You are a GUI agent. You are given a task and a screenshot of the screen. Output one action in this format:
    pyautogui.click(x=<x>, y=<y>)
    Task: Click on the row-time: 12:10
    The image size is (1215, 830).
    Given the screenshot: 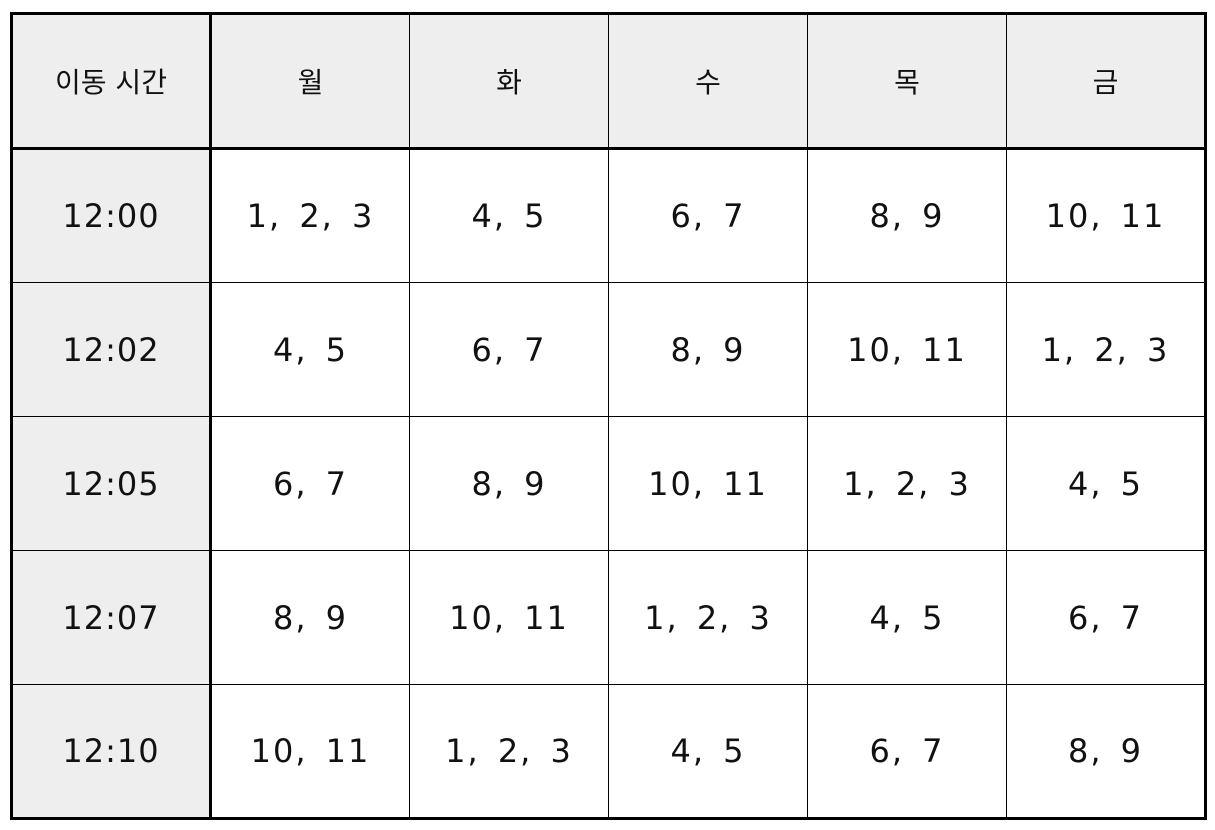 What is the action you would take?
    pyautogui.click(x=111, y=751)
    